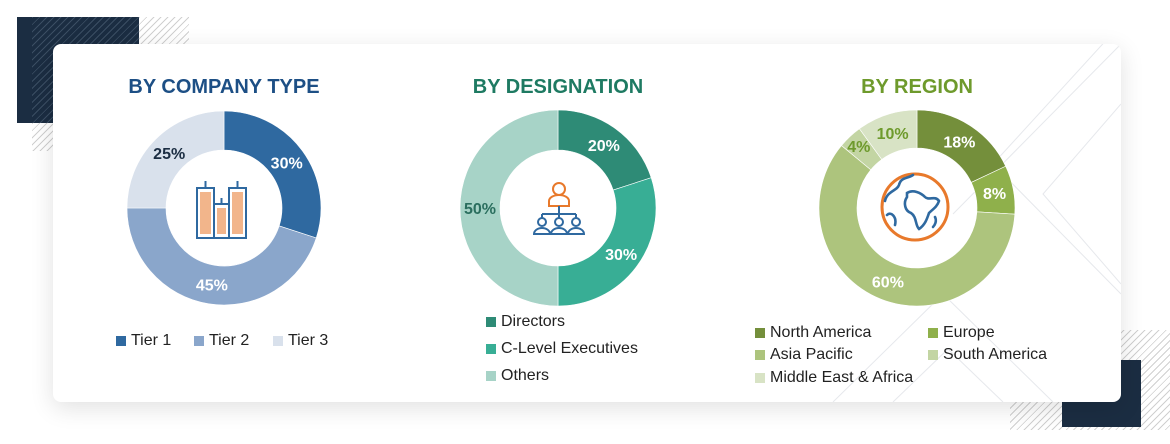  Describe the element at coordinates (915, 207) in the screenshot. I see `globe-icon` at that location.